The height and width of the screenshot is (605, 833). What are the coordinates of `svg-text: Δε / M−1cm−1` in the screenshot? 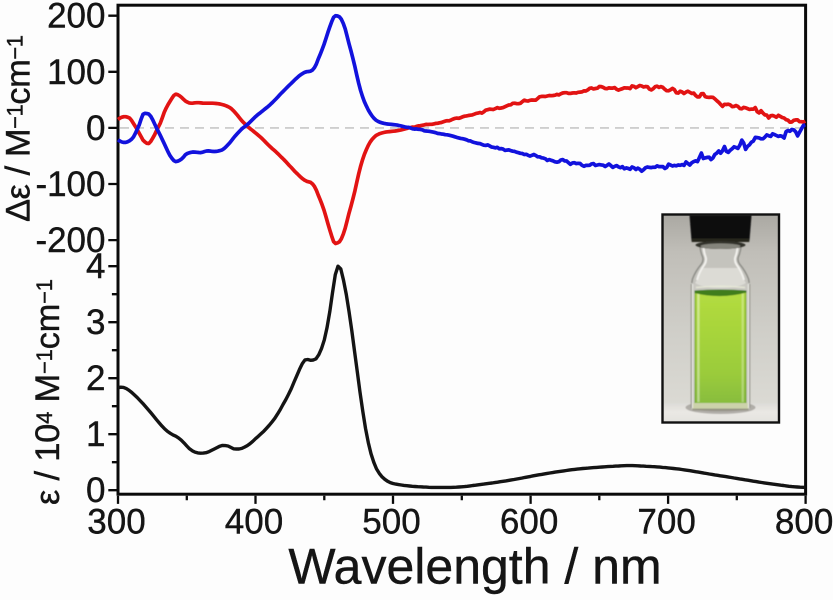 It's located at (19, 128).